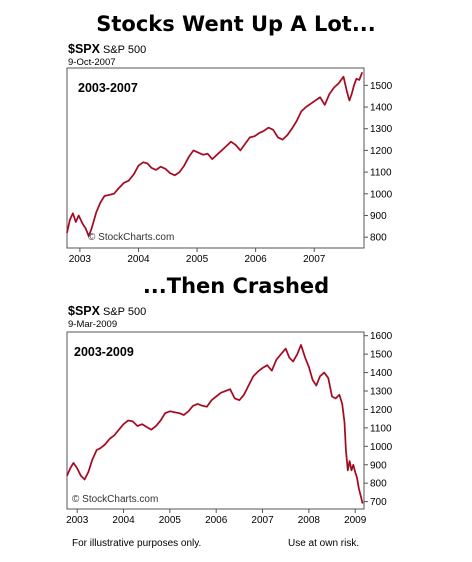  I want to click on chart2-symbol-row: $SPX S&P 500, so click(107, 311).